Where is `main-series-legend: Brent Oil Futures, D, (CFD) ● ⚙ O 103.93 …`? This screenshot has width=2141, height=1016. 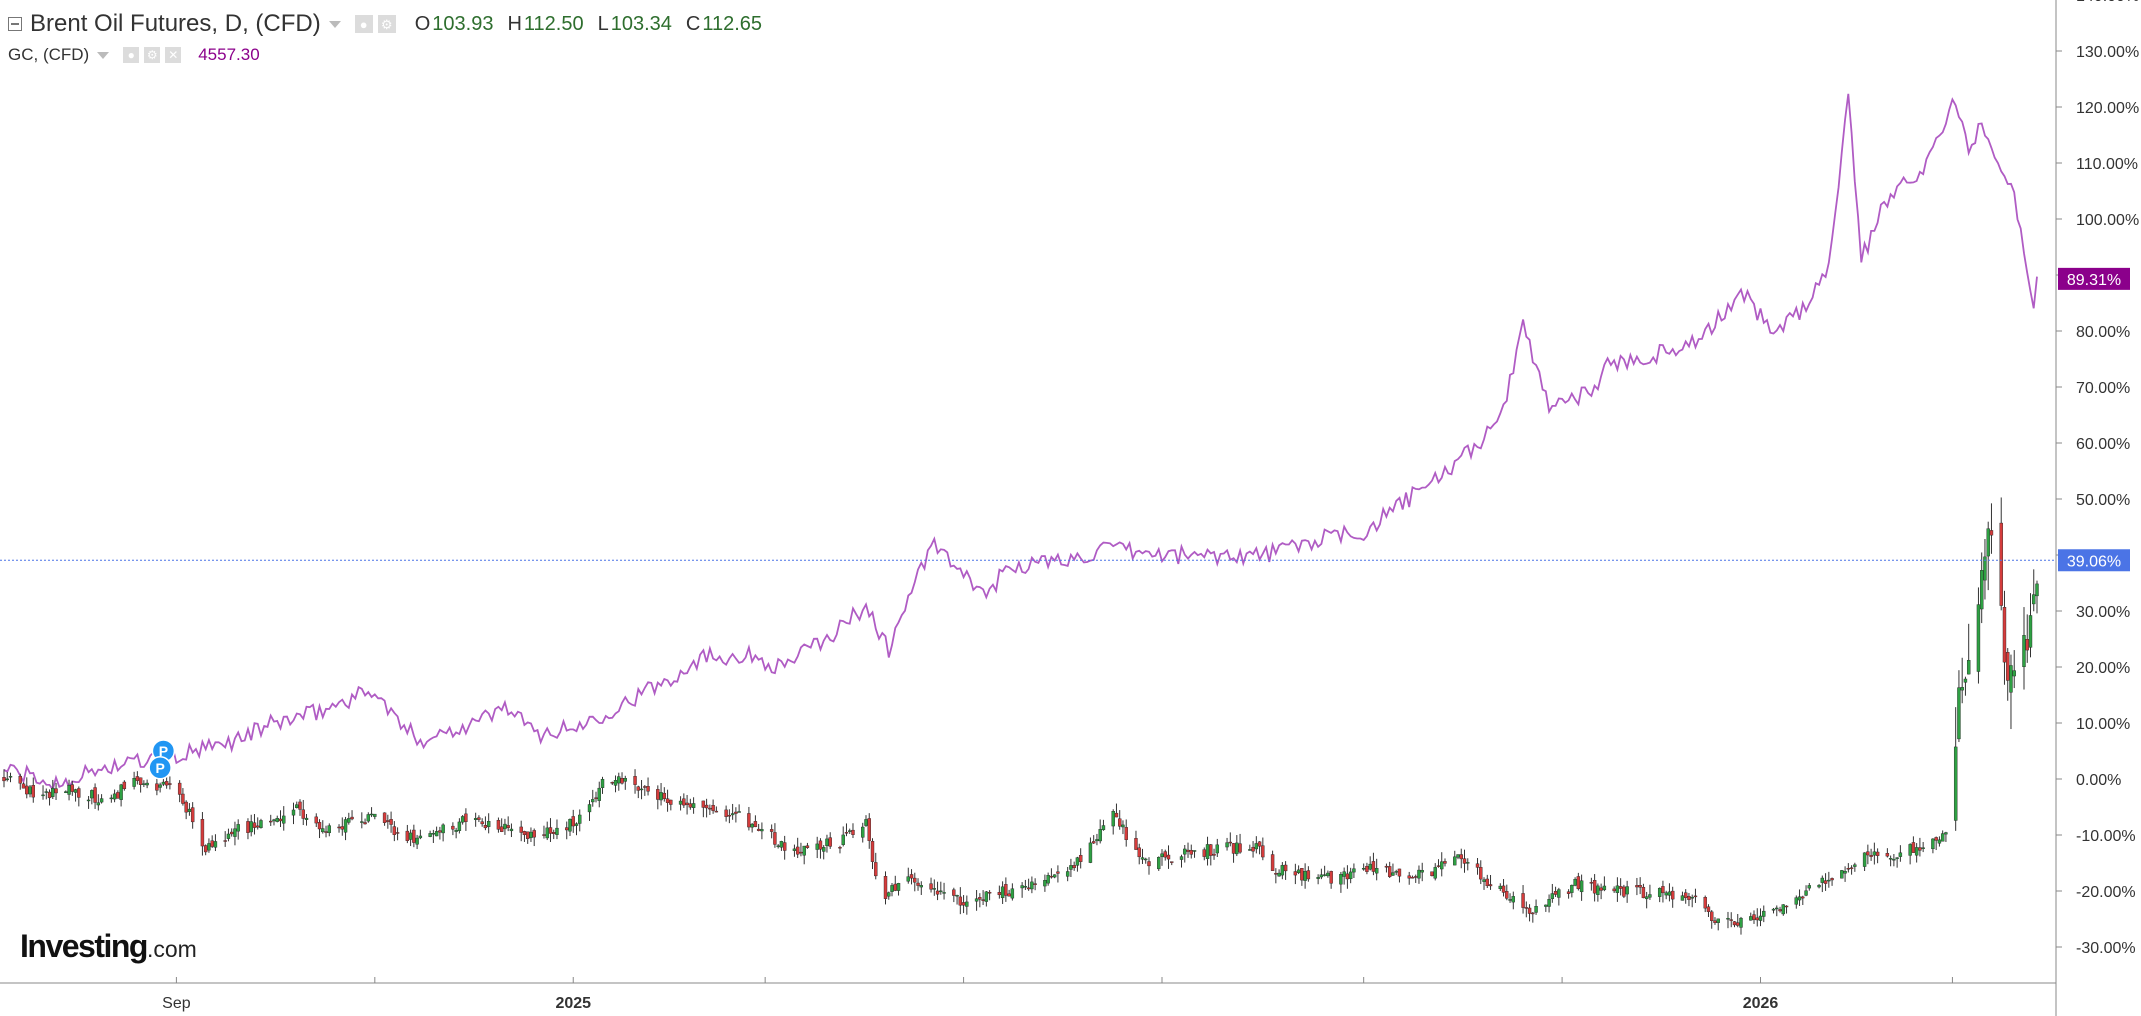 main-series-legend: Brent Oil Futures, D, (CFD) ● ⚙ O 103.93 … is located at coordinates (385, 24).